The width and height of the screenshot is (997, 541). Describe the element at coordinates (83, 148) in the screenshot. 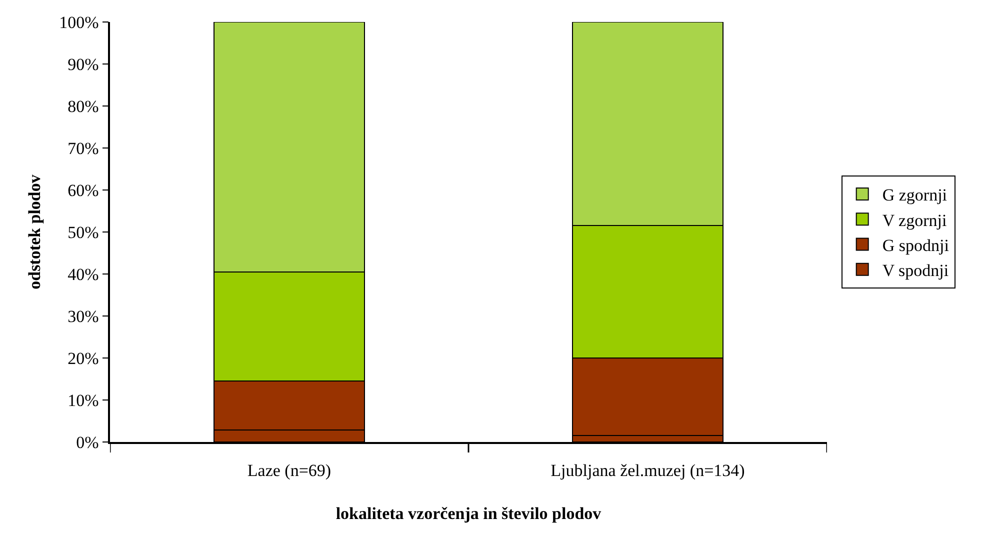

I see `y-tick-label: 70%` at that location.